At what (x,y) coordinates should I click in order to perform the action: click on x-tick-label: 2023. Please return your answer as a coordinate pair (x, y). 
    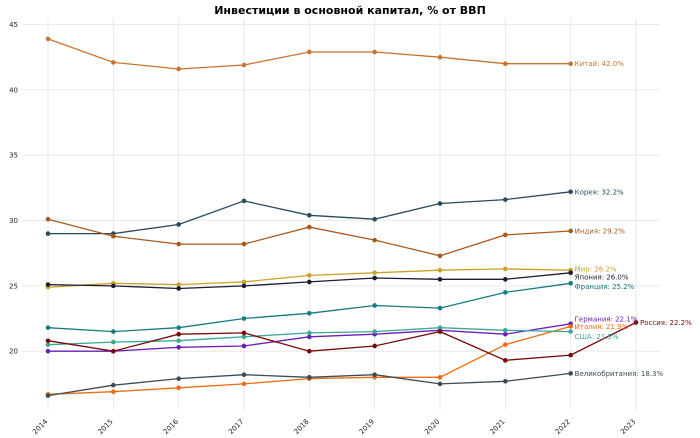
    Looking at the image, I should click on (628, 427).